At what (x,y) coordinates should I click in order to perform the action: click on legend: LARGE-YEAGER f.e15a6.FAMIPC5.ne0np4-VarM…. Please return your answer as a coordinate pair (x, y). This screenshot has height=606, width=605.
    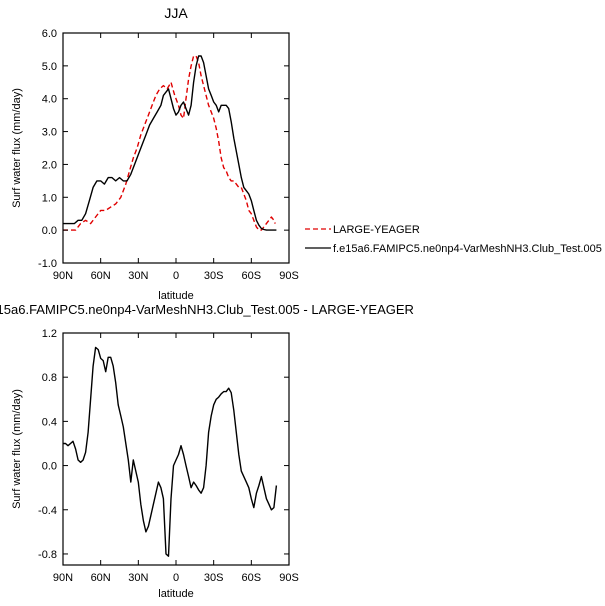
    Looking at the image, I should click on (453, 239).